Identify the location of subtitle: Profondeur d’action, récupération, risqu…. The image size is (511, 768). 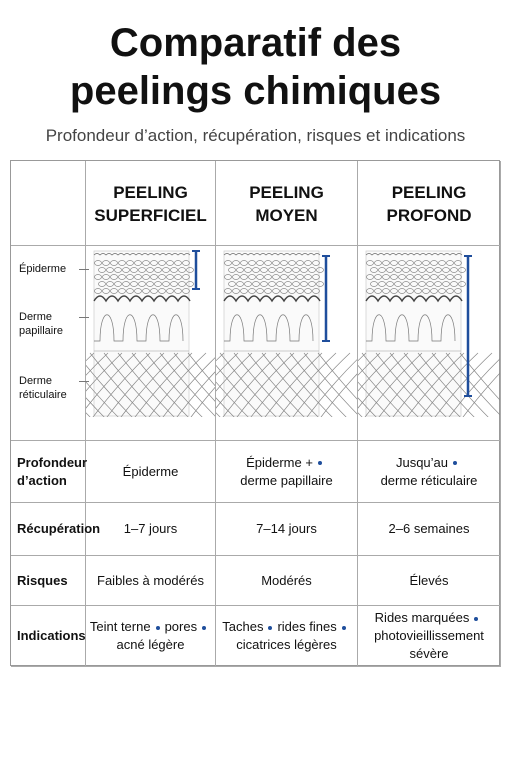
(255, 135).